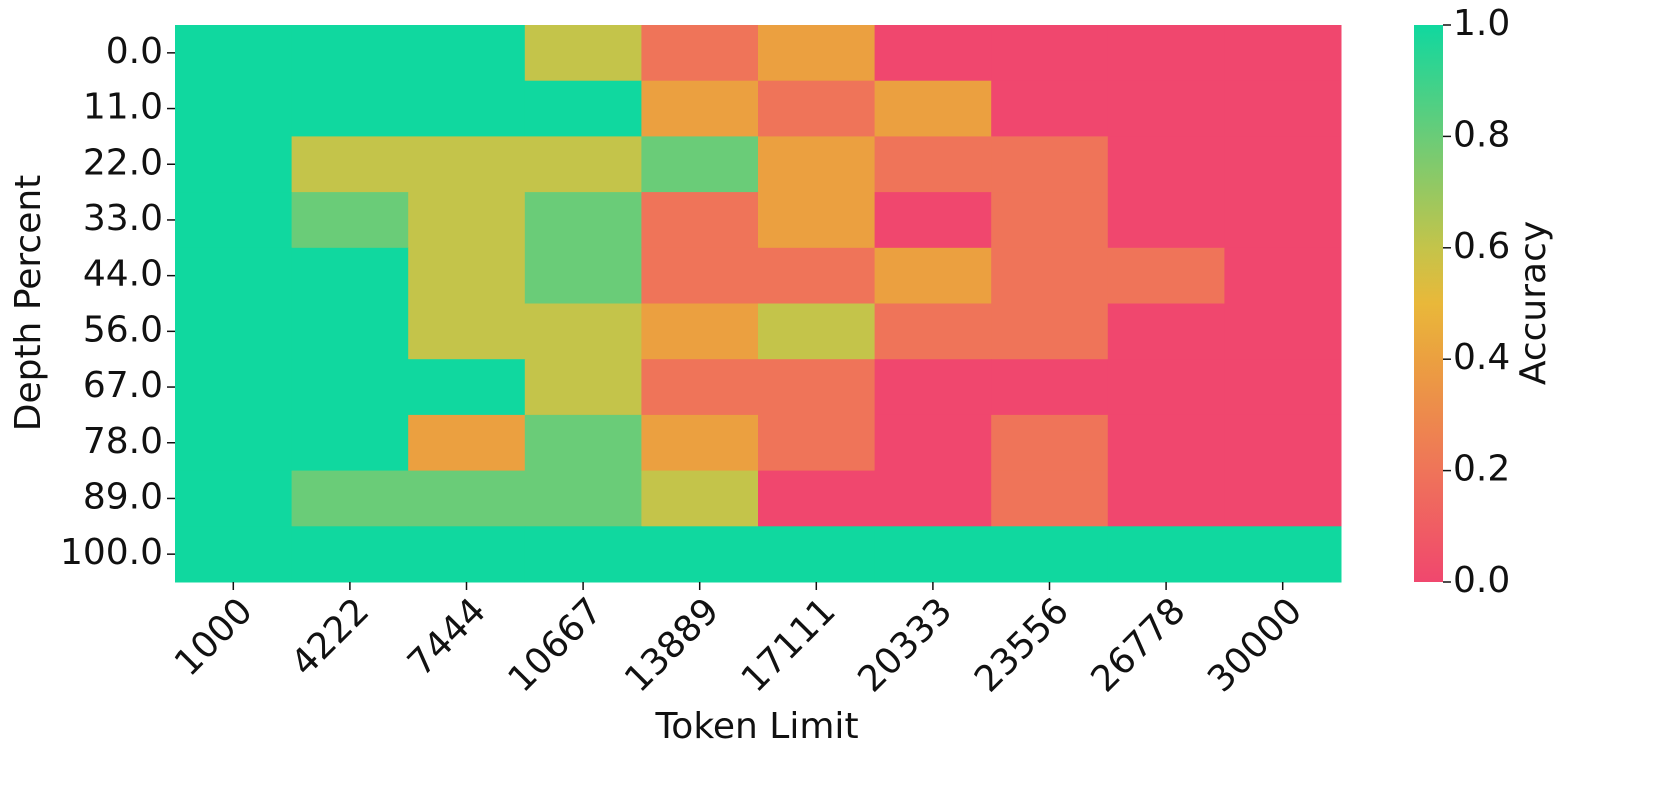 The image size is (1661, 809). Describe the element at coordinates (1481, 469) in the screenshot. I see `colorbar-tick-label: 0.2` at that location.